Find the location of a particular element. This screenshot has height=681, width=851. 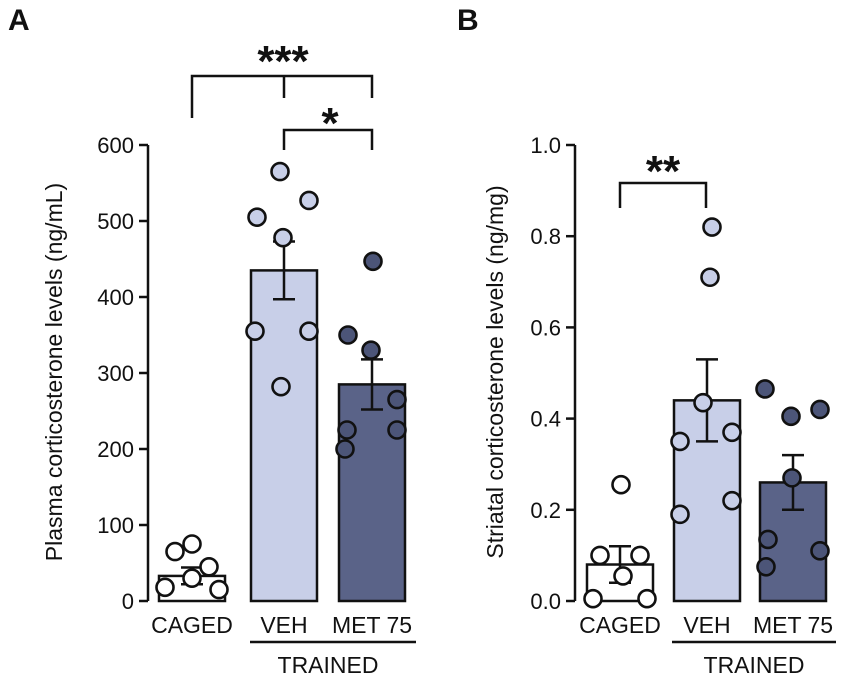

significance-bracket-caged-veh is located at coordinates (663, 194).